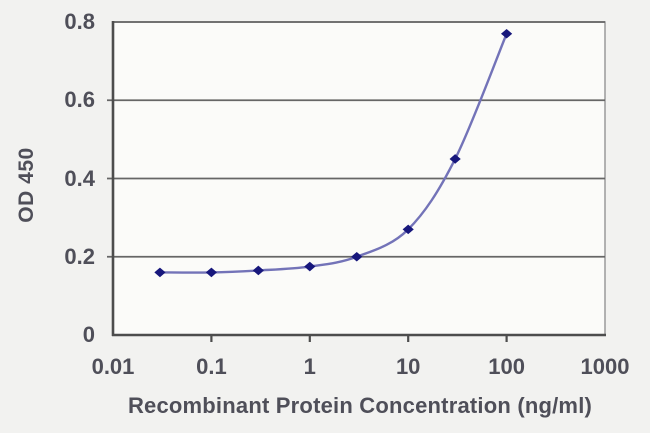 The height and width of the screenshot is (433, 650). Describe the element at coordinates (605, 366) in the screenshot. I see `x-tick-label: 1000` at that location.